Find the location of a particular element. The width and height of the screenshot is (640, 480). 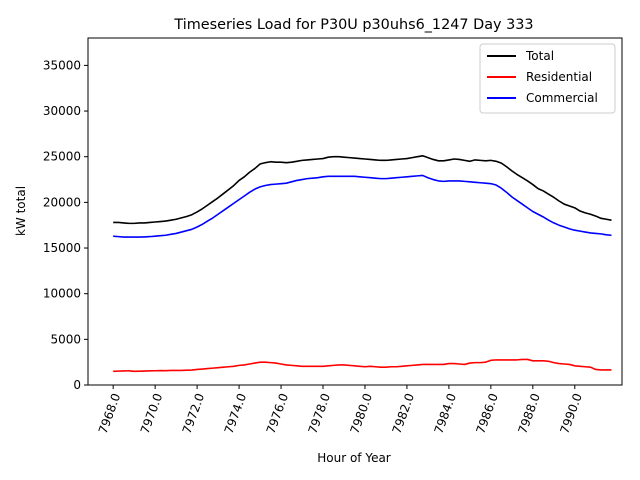

legend-box is located at coordinates (547, 78).